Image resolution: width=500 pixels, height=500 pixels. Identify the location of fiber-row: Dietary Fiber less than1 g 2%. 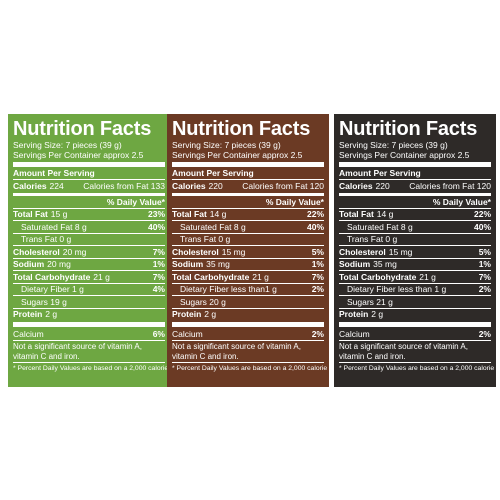
(248, 290).